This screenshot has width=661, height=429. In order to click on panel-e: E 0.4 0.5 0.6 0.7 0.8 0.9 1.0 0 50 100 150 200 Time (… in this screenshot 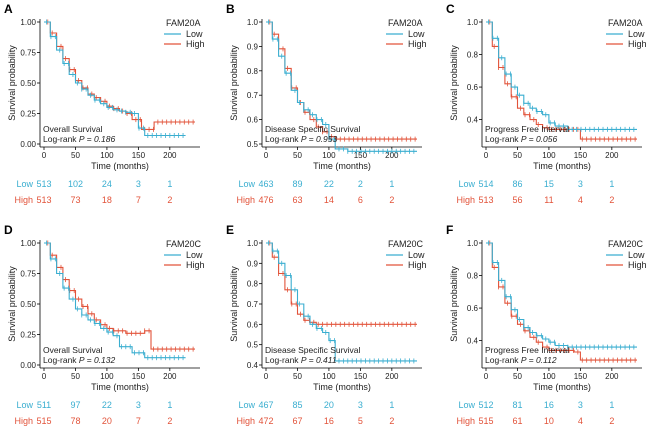, I will do `click(326, 324)`.